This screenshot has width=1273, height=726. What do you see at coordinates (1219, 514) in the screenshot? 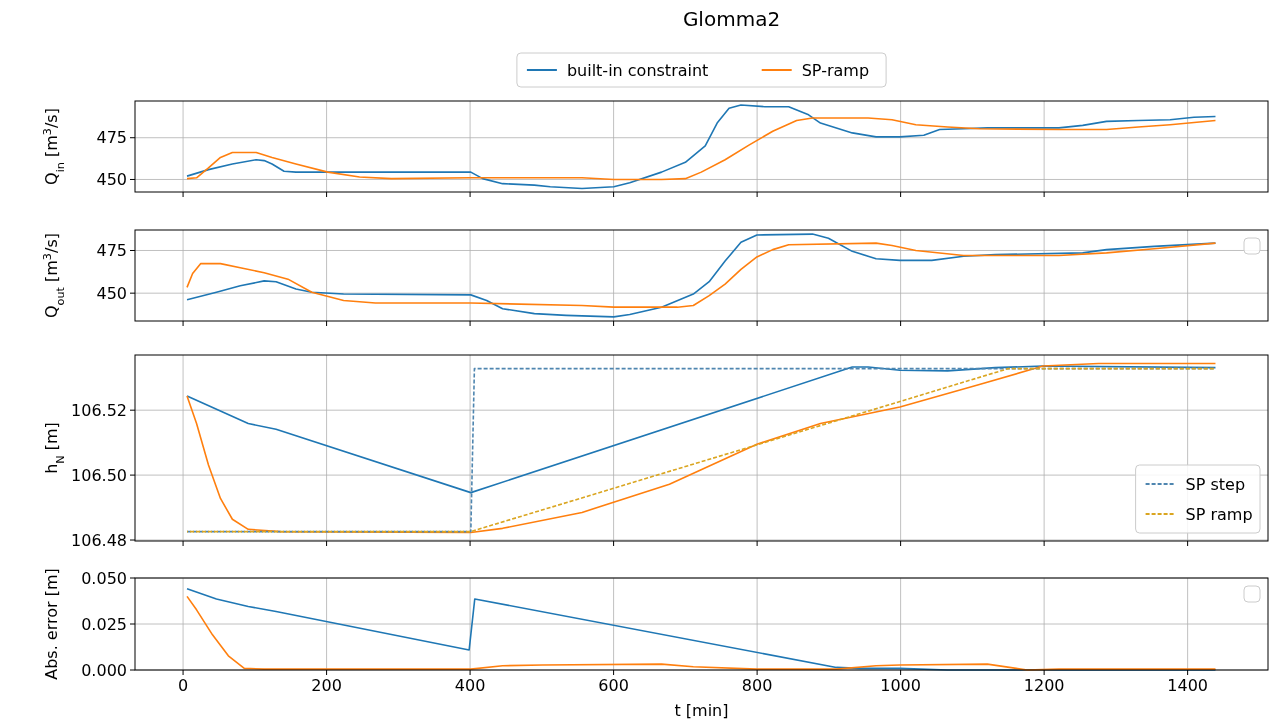
I see `legend-label: SP ramp` at bounding box center [1219, 514].